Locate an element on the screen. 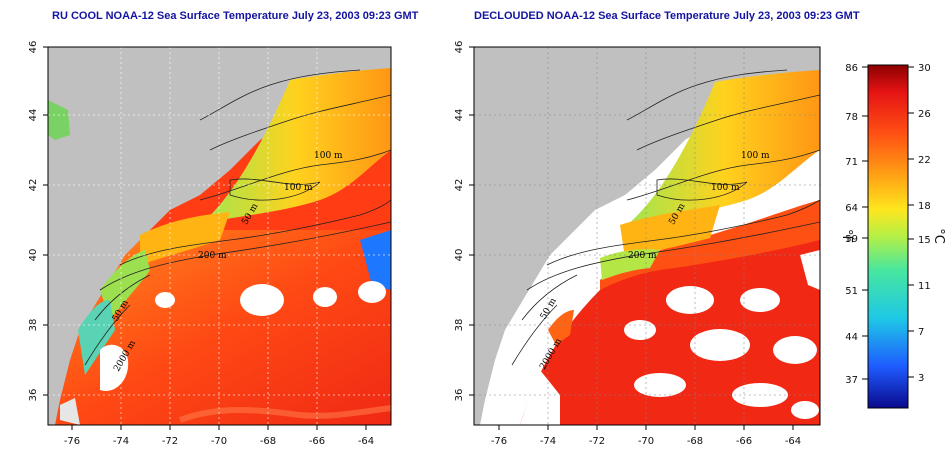 The image size is (950, 475). fahrenheit-tick-label: 86 is located at coordinates (851, 68).